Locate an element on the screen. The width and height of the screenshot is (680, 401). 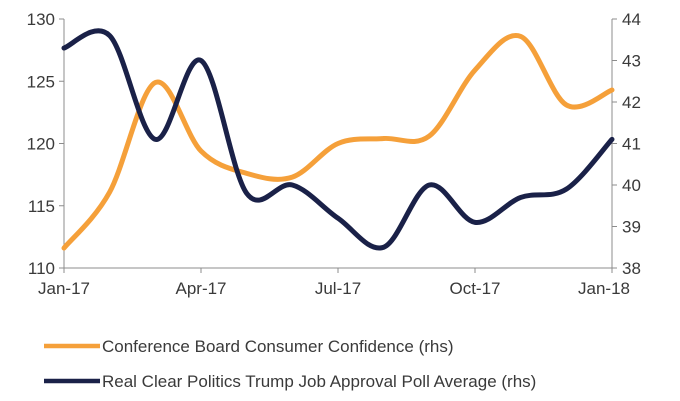
left-axis-tick-label: 115 is located at coordinates (41, 206).